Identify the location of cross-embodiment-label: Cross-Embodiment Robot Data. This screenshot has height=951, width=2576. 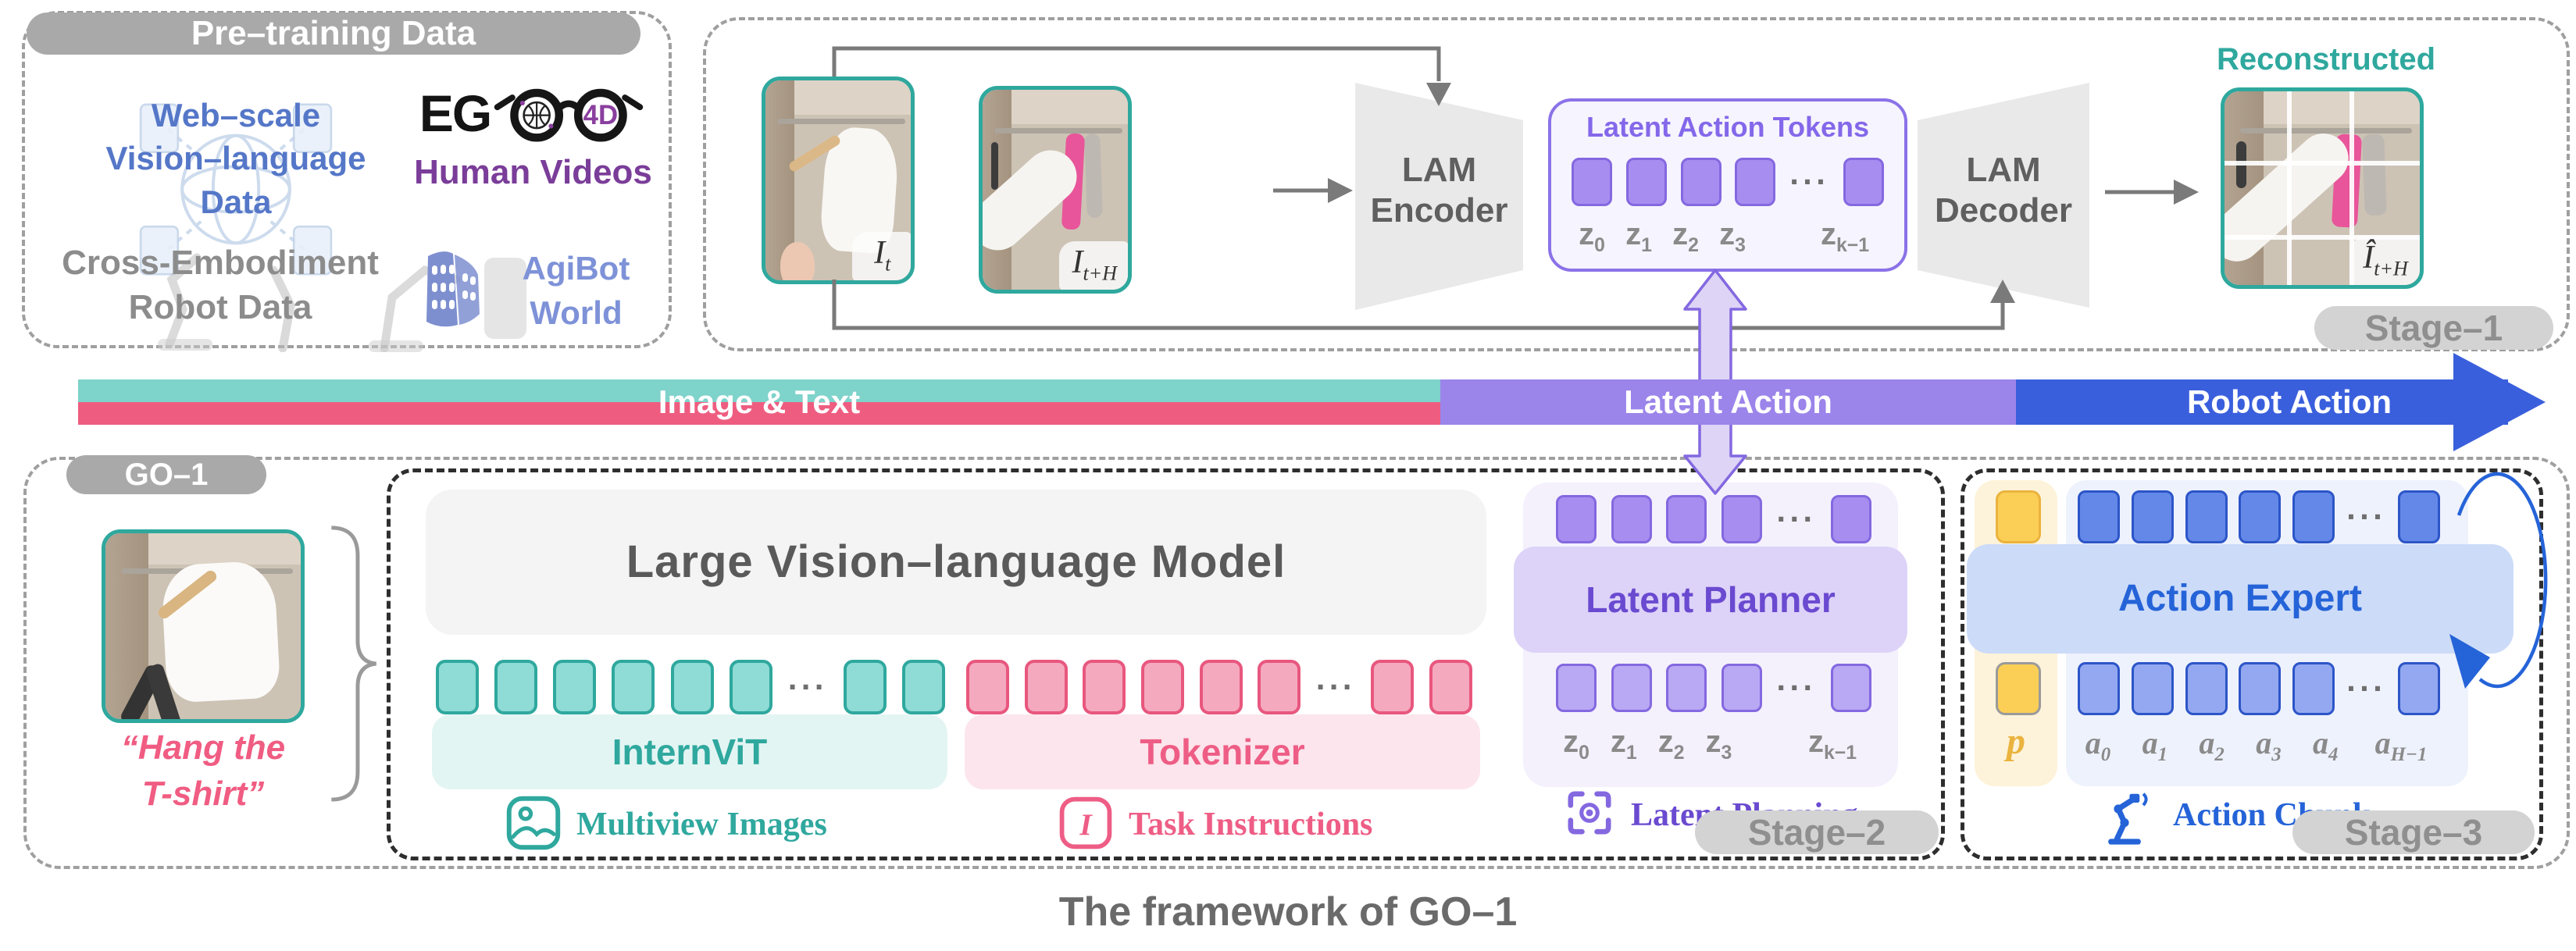
(220, 285).